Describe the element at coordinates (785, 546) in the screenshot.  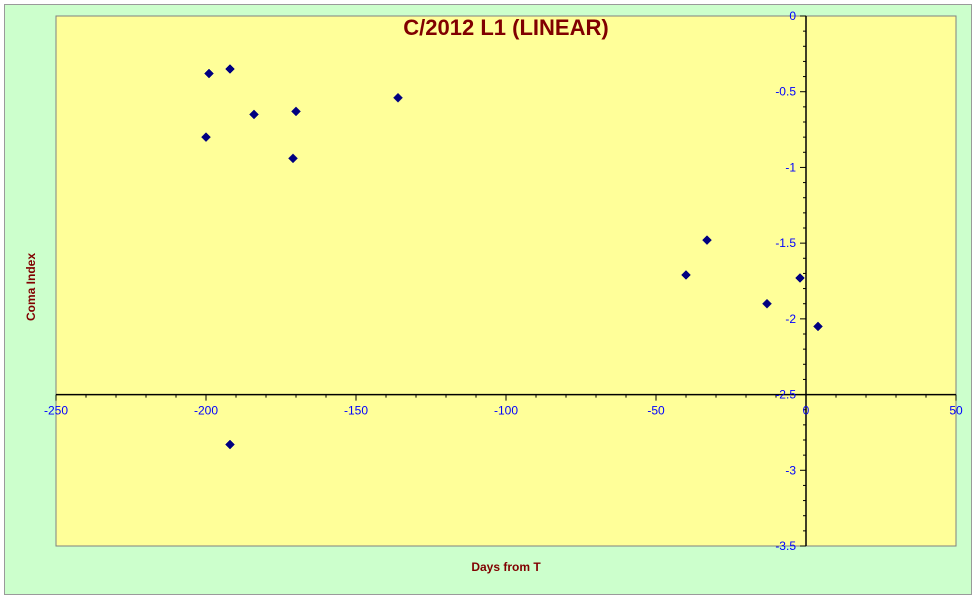
I see `y-tick-label: -3.5` at that location.